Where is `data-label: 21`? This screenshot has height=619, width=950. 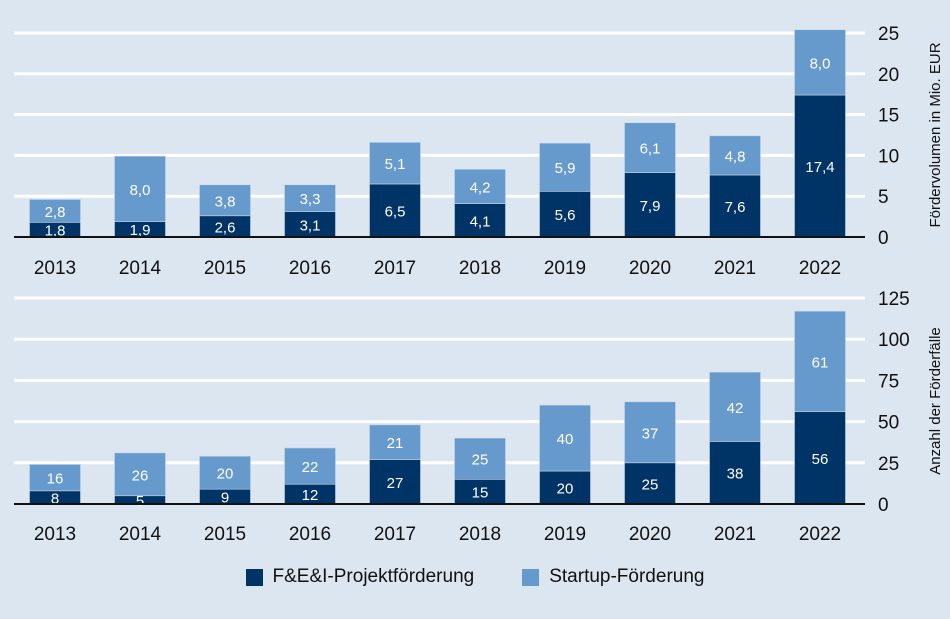 data-label: 21 is located at coordinates (395, 443).